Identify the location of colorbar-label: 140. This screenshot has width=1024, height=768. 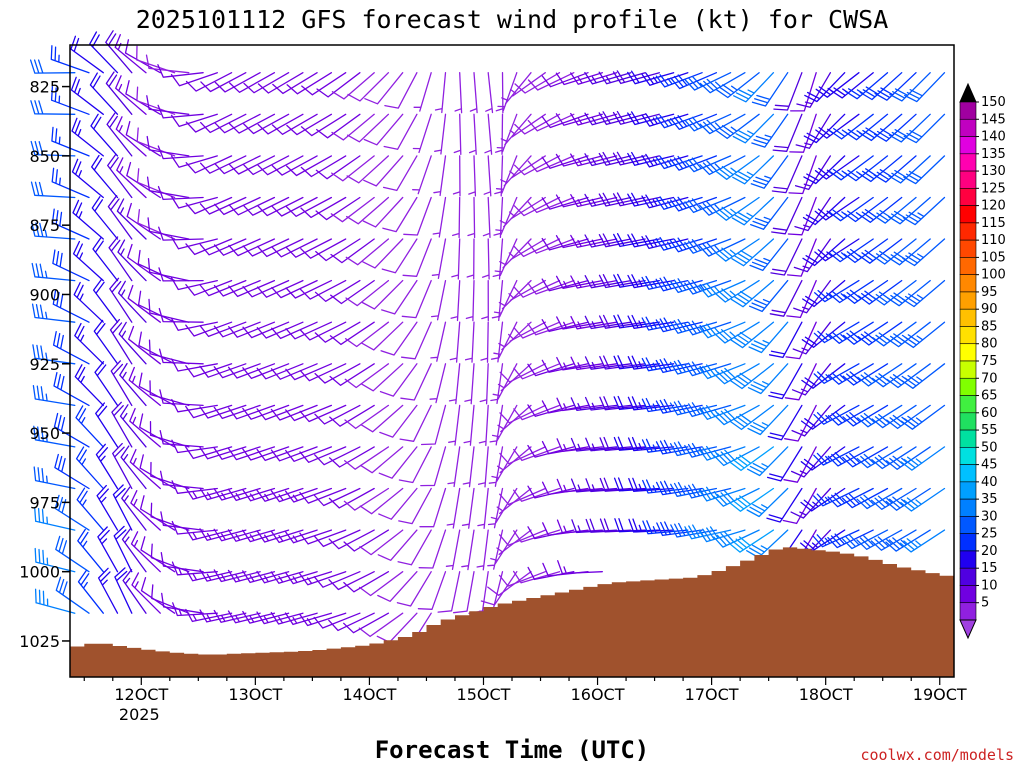
(993, 137).